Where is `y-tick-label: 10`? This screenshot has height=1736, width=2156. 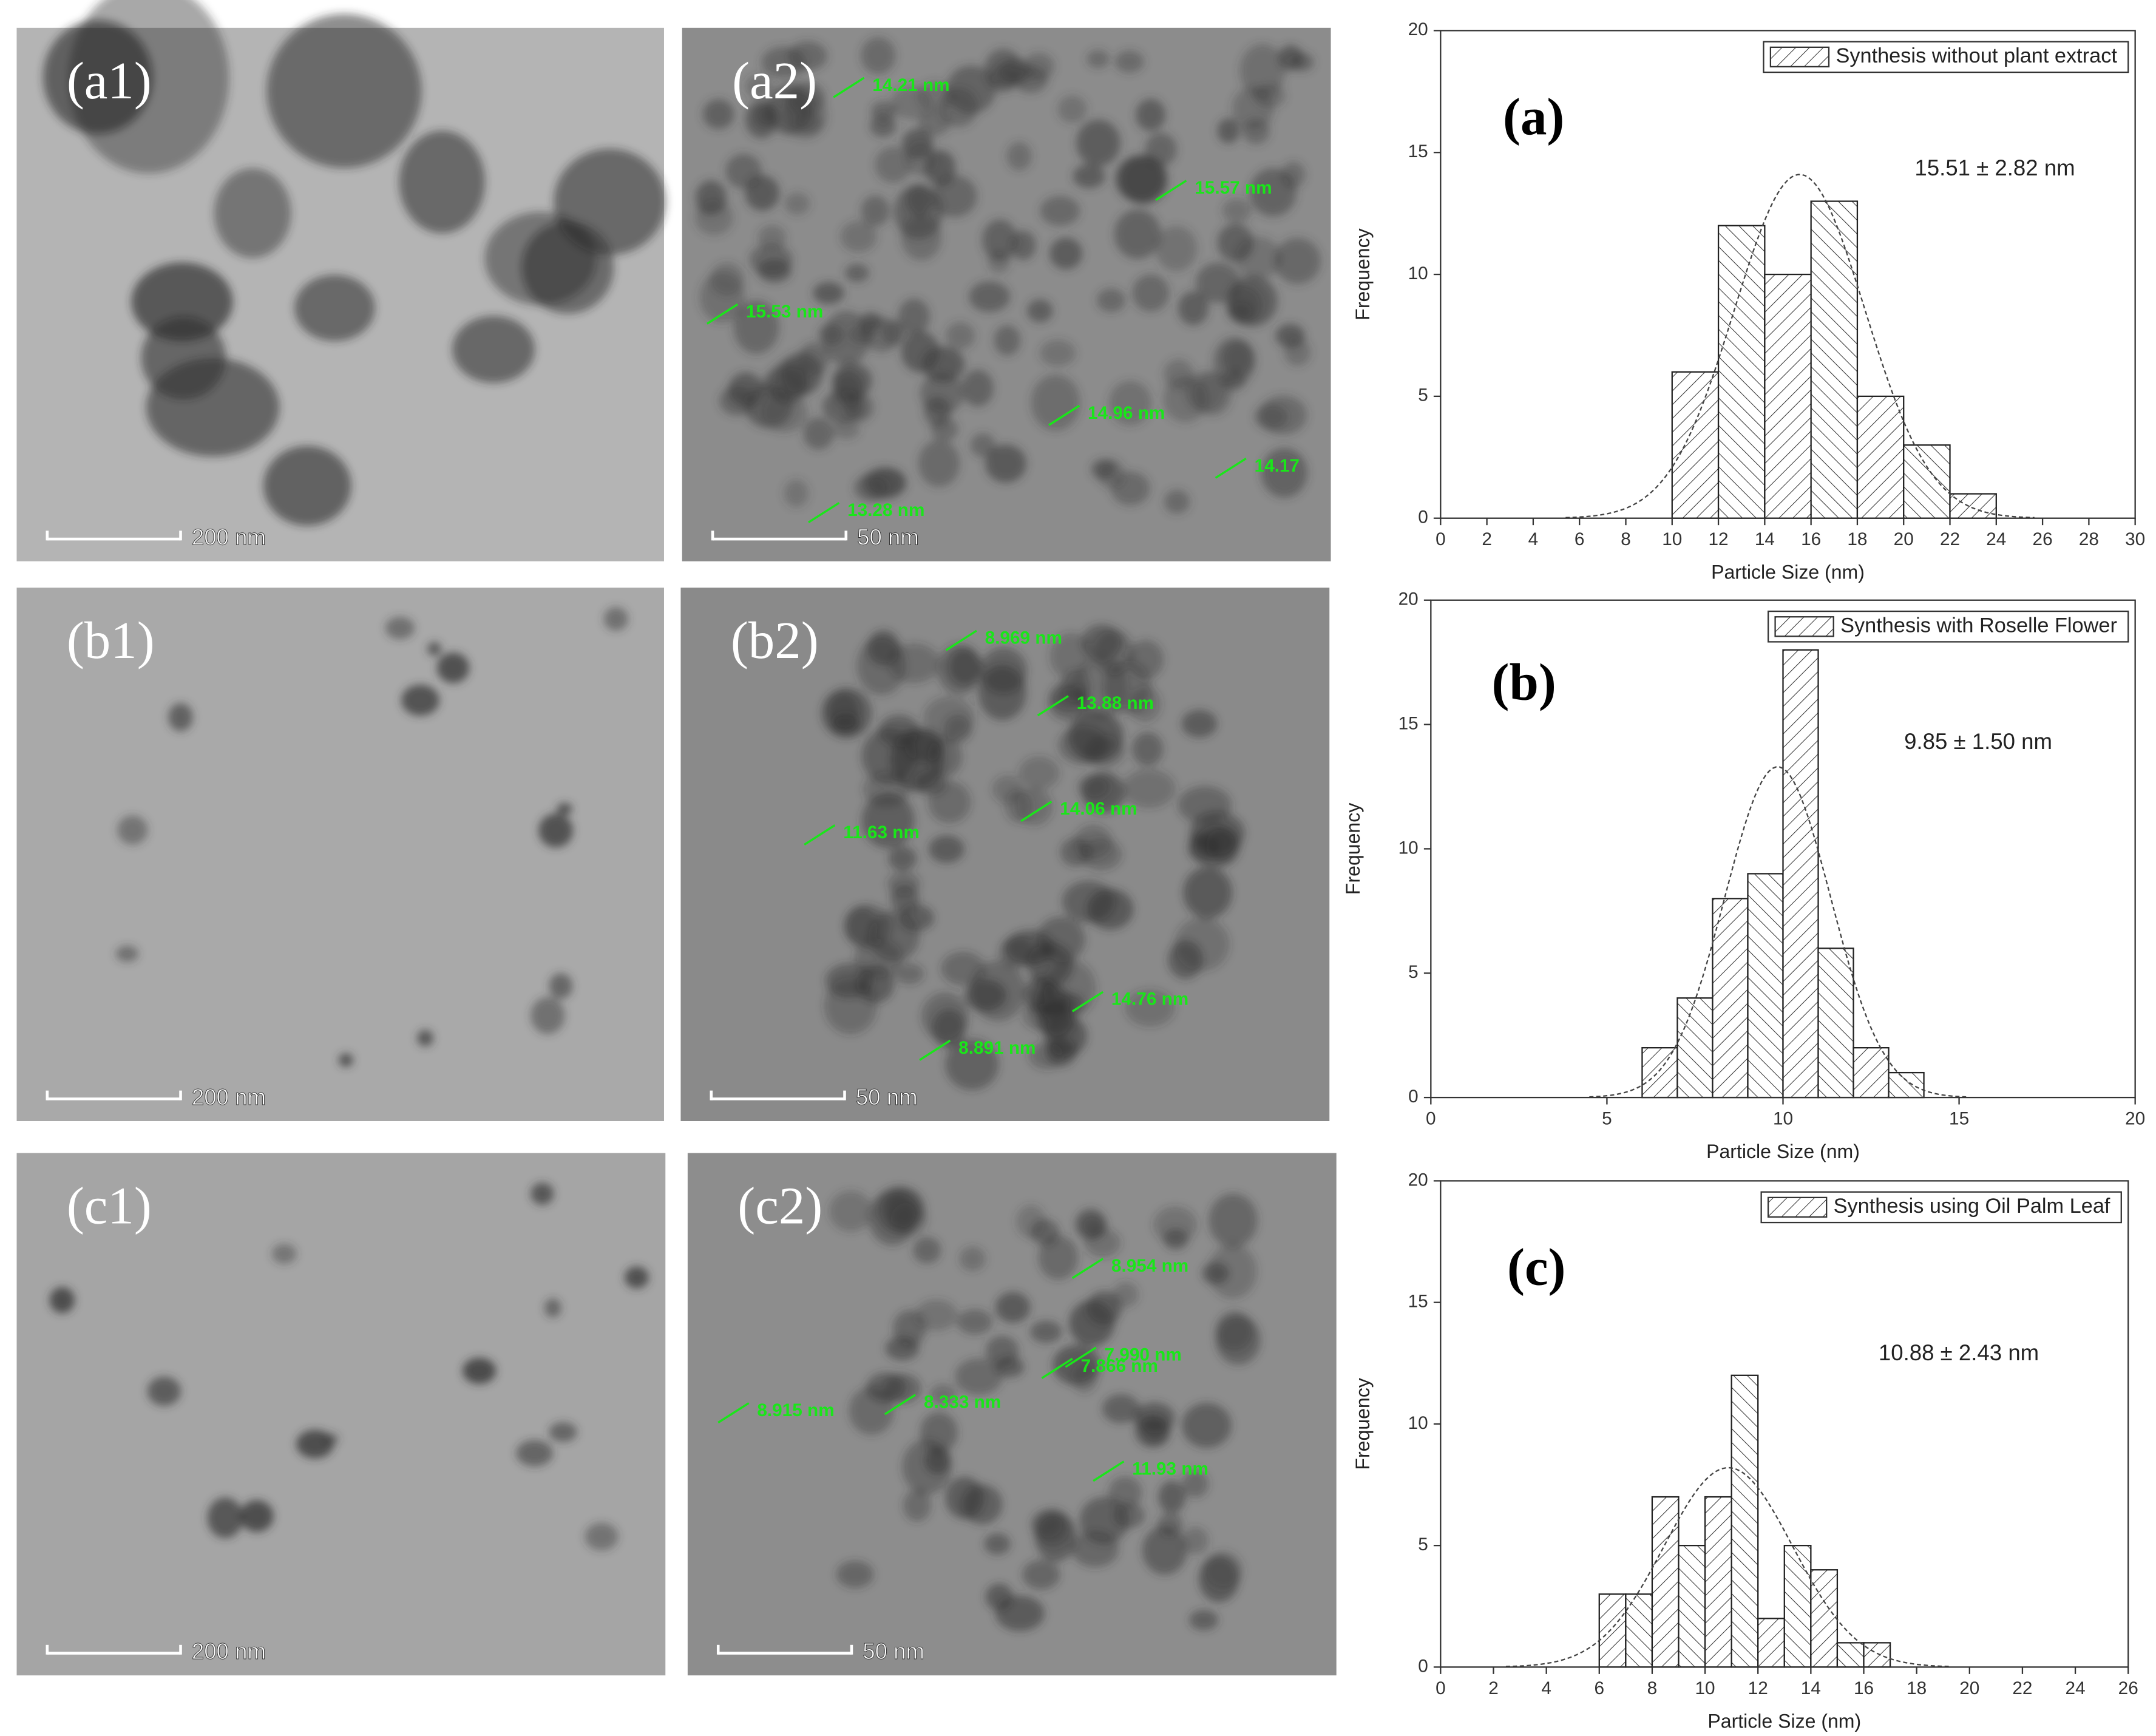
y-tick-label: 10 is located at coordinates (1418, 1423).